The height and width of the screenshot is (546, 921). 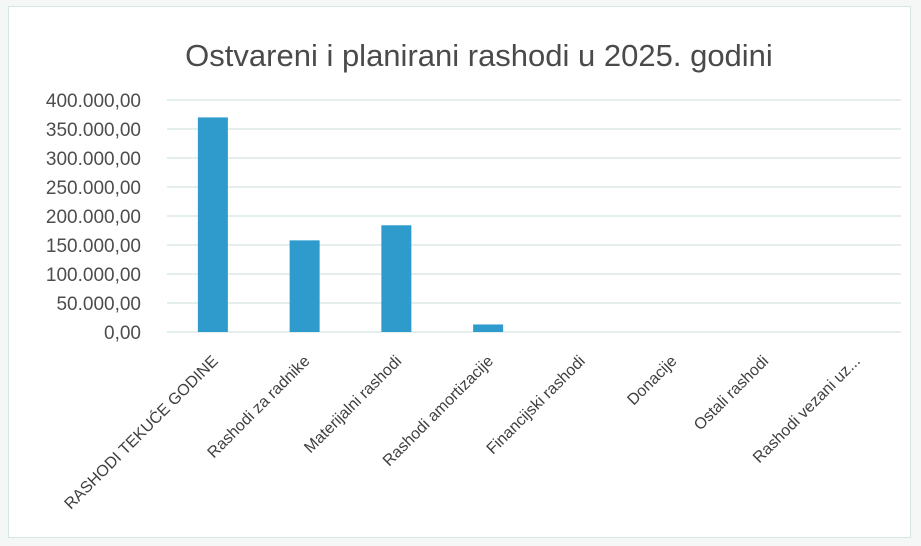 What do you see at coordinates (141, 432) in the screenshot?
I see `x-tick-label: RASHODI TEKUĆE GODINE` at bounding box center [141, 432].